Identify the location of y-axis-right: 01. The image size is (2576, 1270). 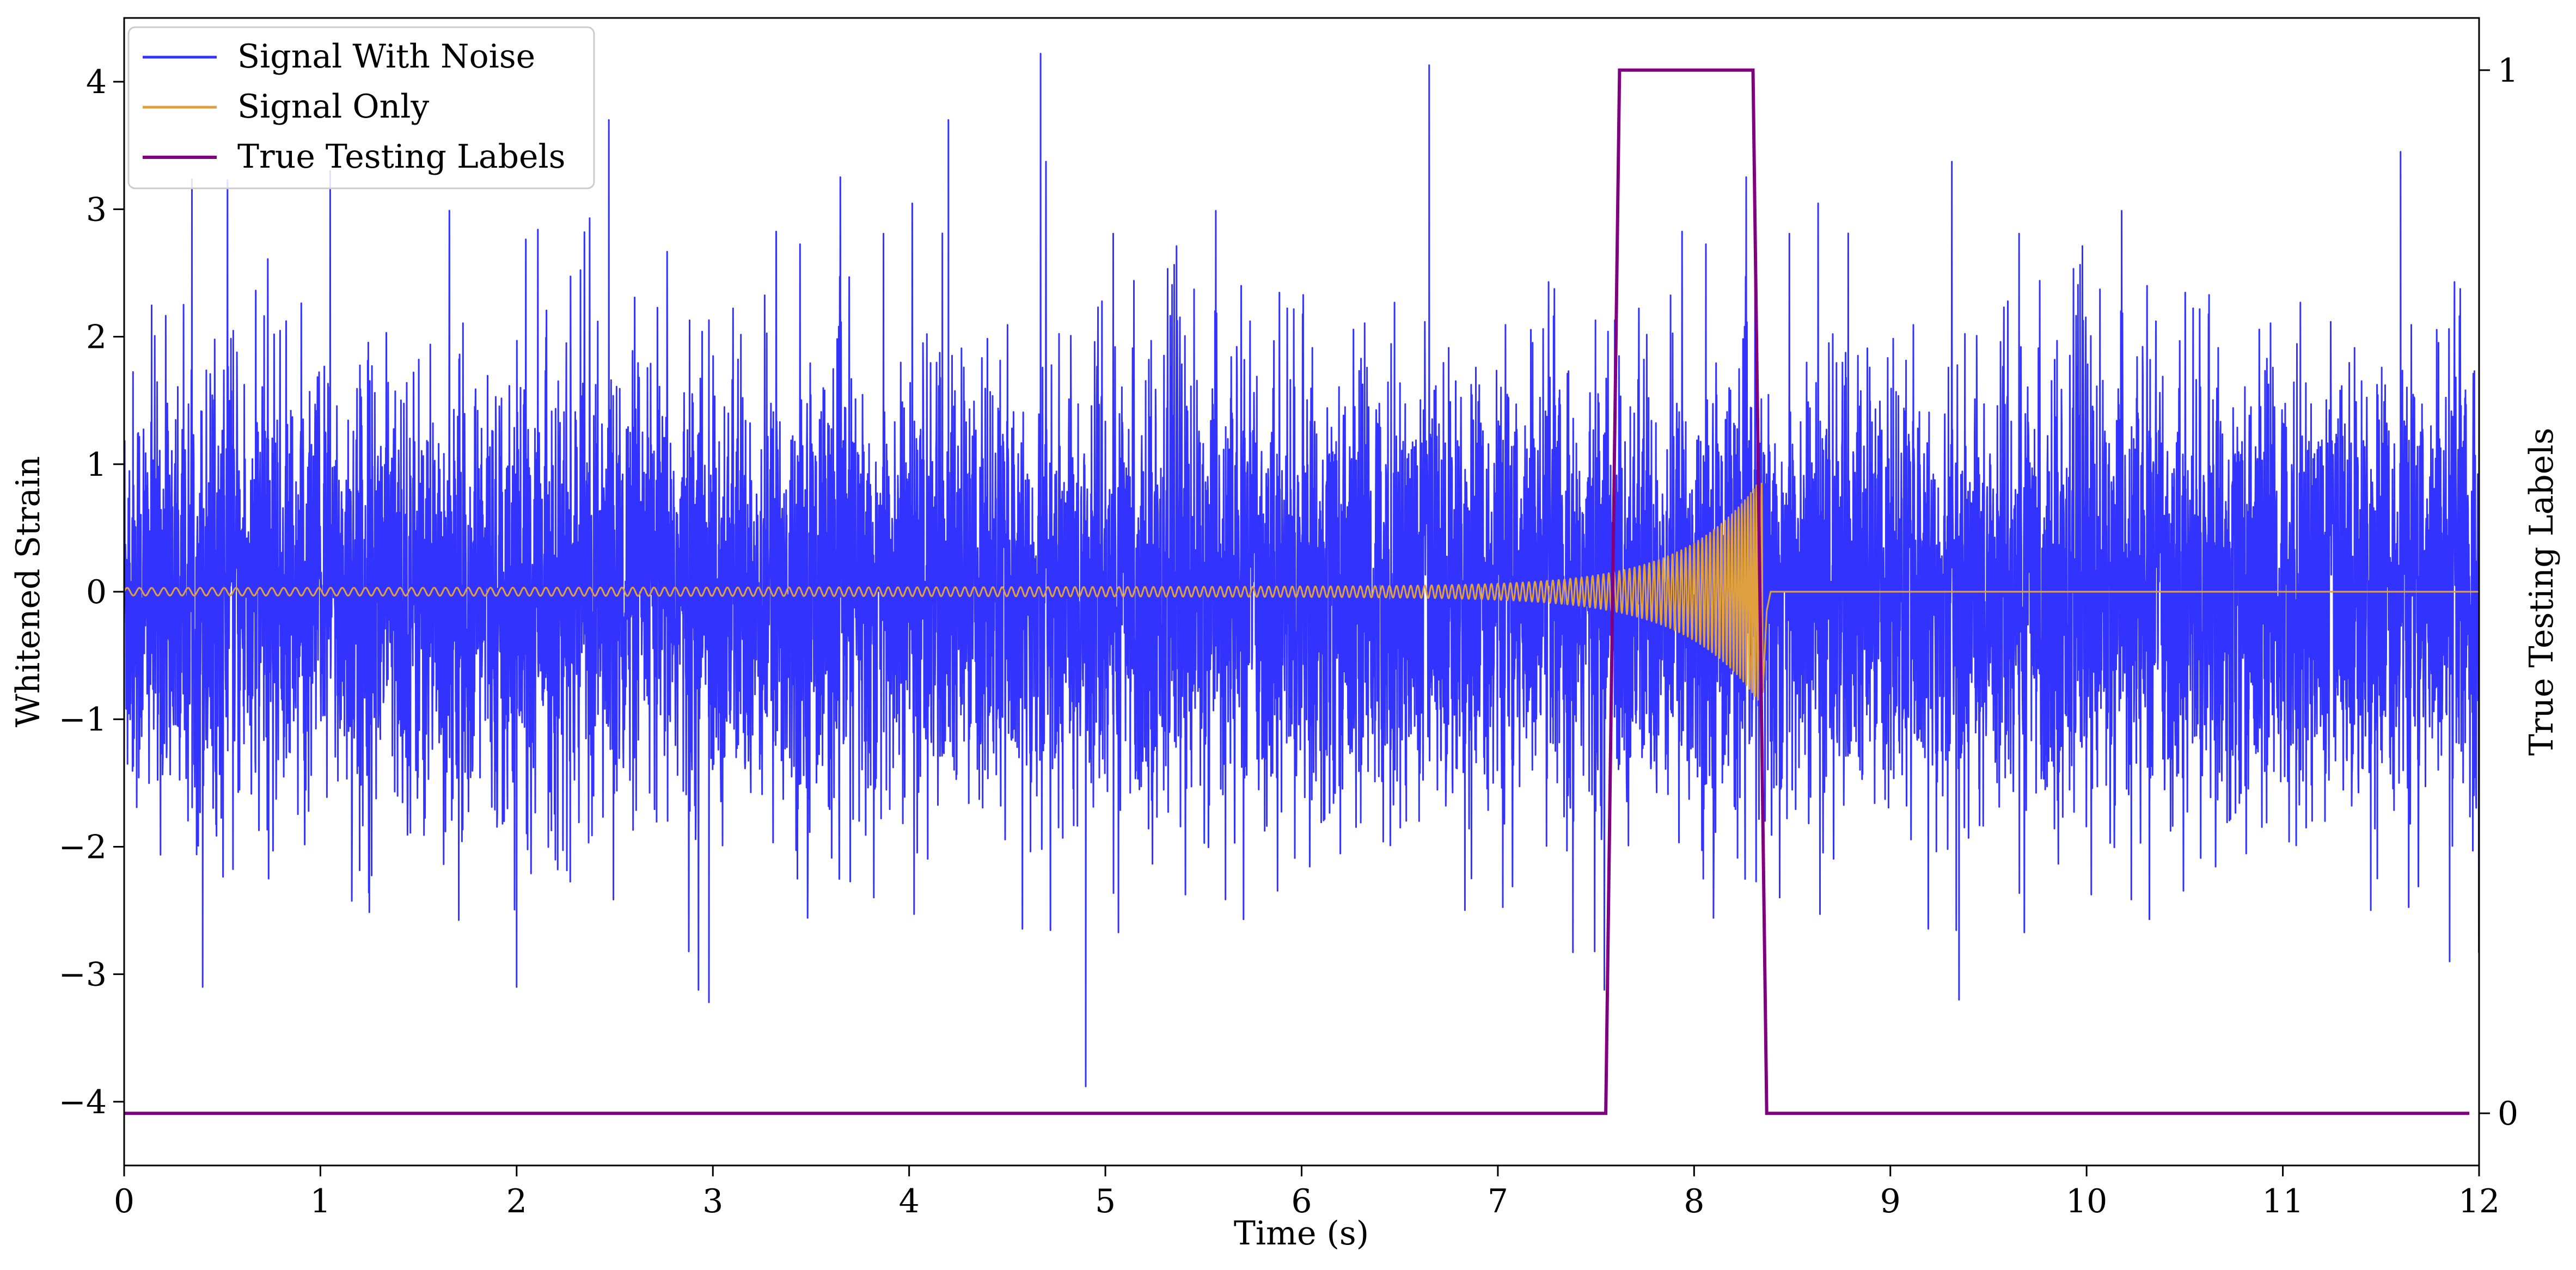
(2498, 592).